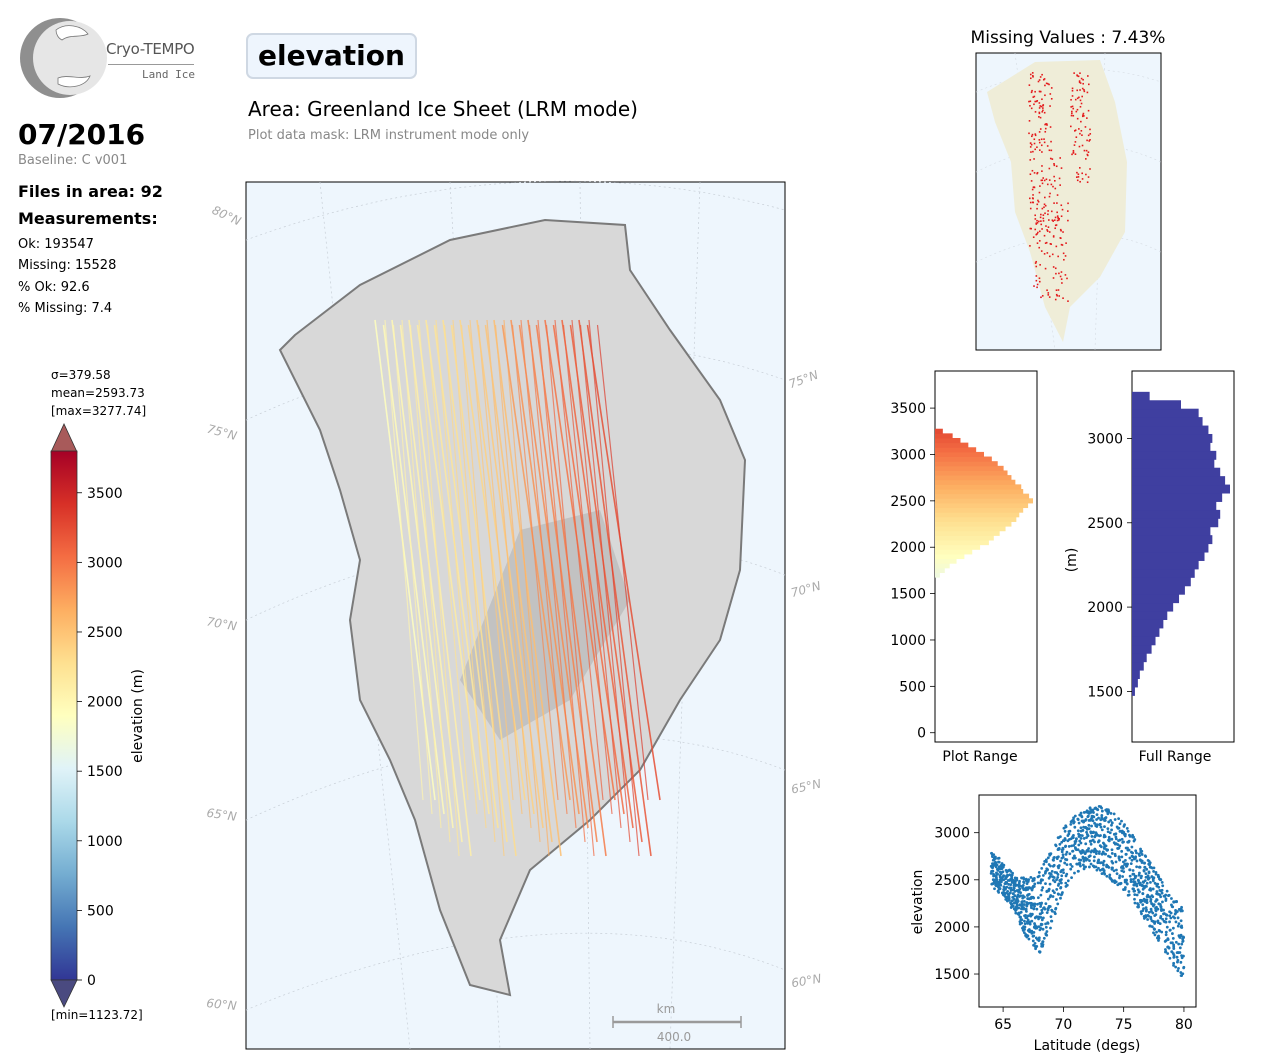 This screenshot has width=1272, height=1060. I want to click on histogram-tick-label: 1500, so click(908, 595).